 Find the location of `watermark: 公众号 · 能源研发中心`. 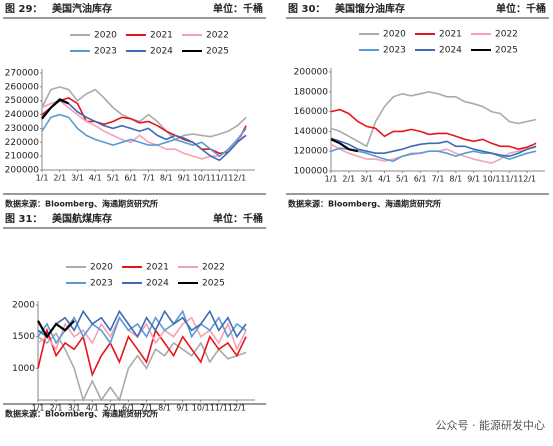

watermark: 公众号 · 能源研发中心 is located at coordinates (491, 425).